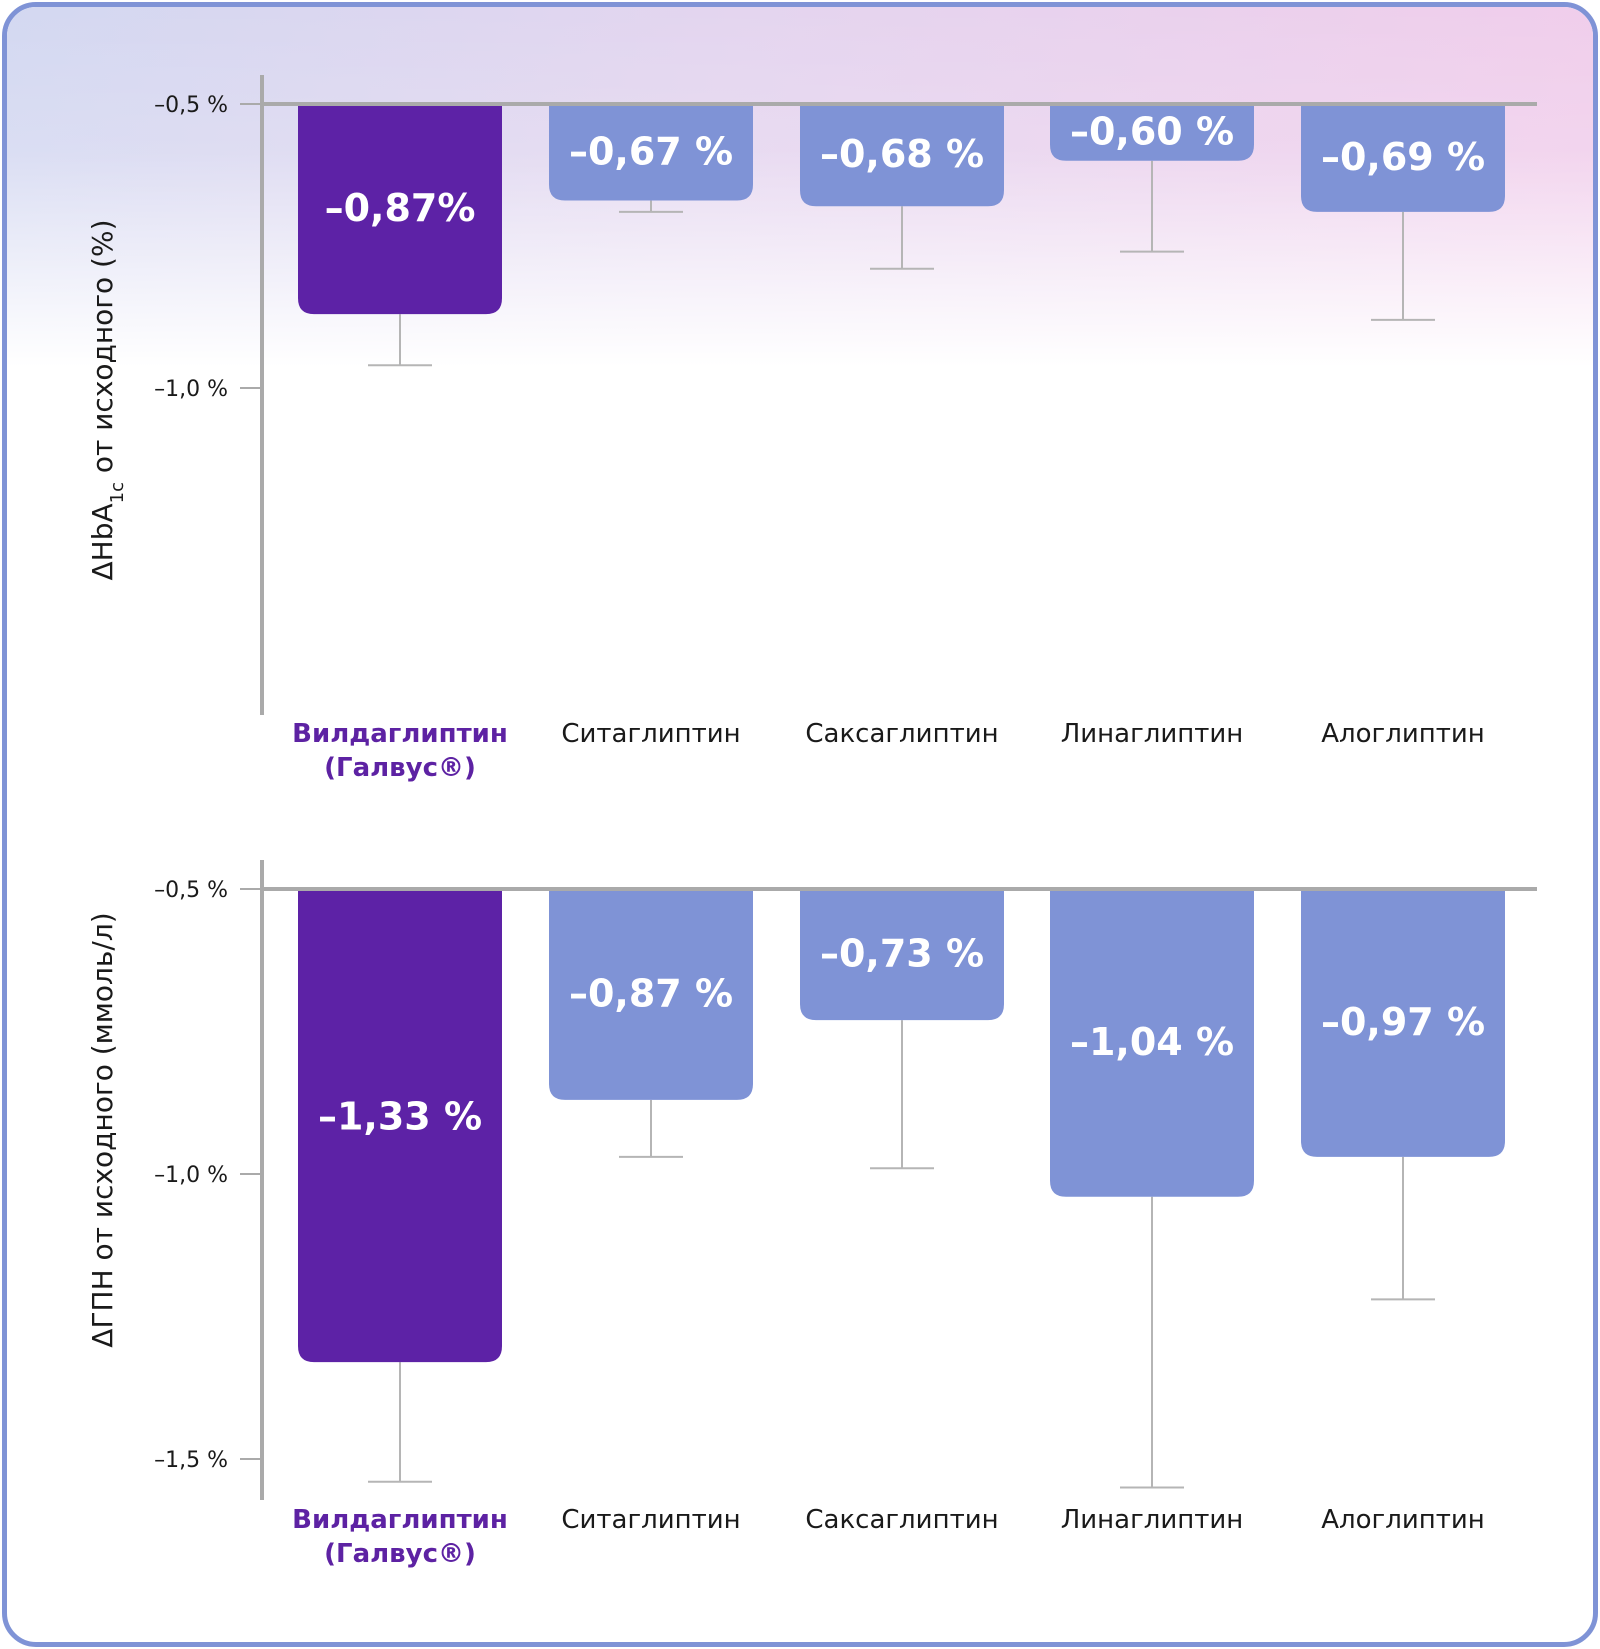  I want to click on bar-value-label: –0,97 %, so click(1403, 1022).